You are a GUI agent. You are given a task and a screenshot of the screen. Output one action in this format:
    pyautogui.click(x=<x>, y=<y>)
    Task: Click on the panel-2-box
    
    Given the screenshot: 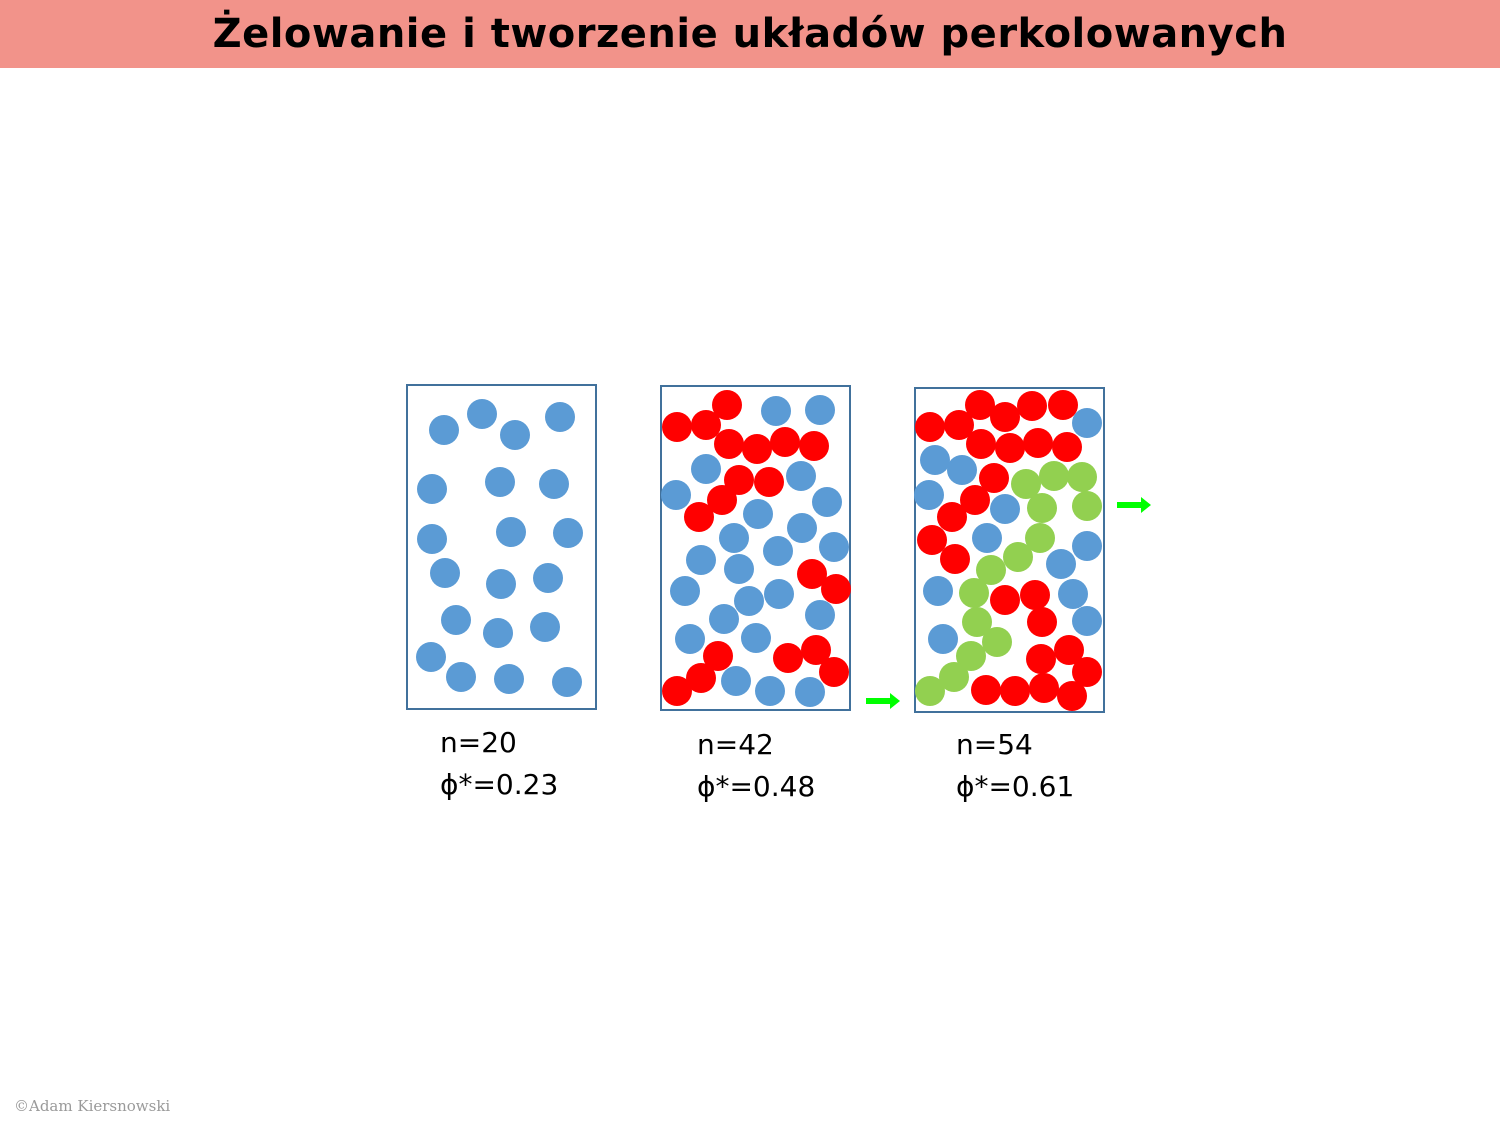 What is the action you would take?
    pyautogui.click(x=755, y=548)
    